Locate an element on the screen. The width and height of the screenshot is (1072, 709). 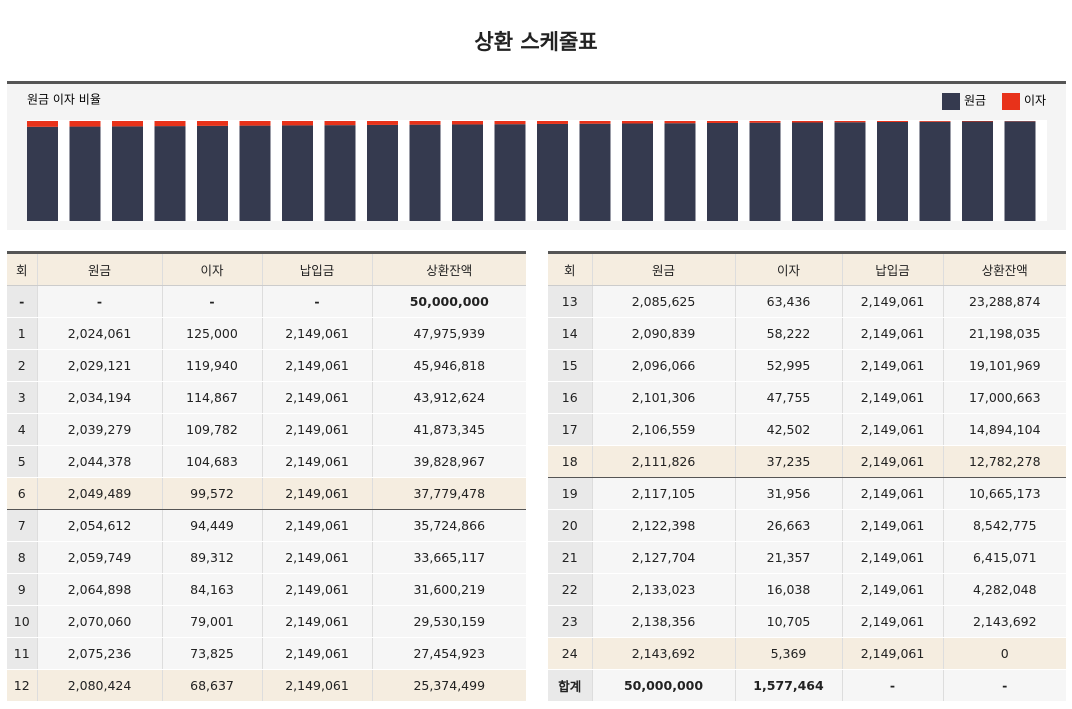
table-row: 합계 50,000,000 1,577,464- - is located at coordinates (807, 685).